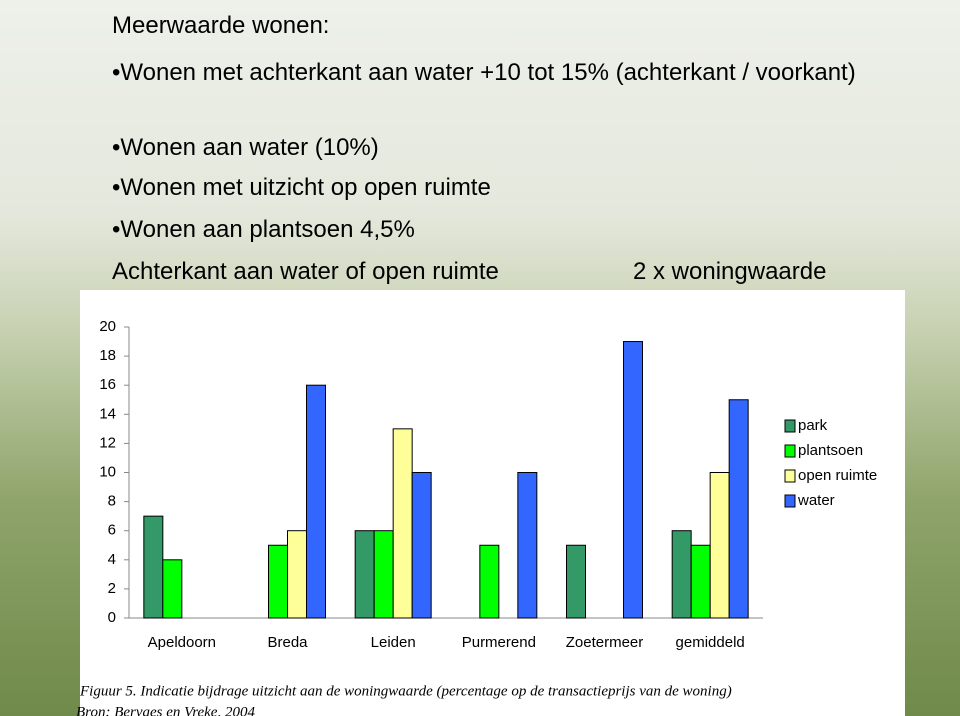 This screenshot has width=960, height=716. I want to click on y-tick-label: 16, so click(107, 384).